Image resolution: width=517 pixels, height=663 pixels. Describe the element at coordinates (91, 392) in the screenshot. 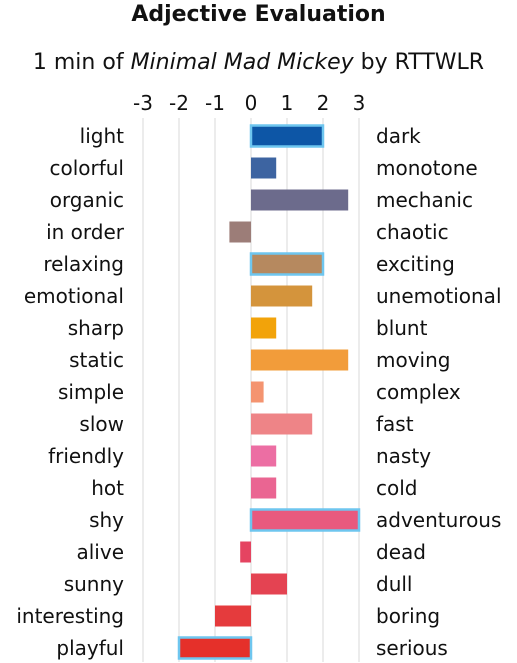

I see `left-label: simple` at that location.